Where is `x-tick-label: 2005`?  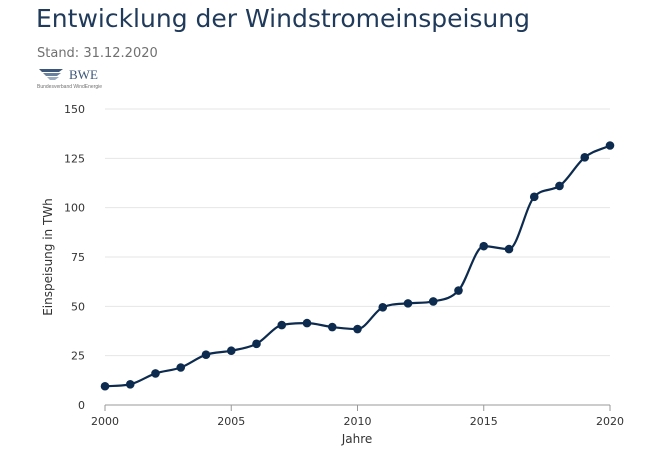 x-tick-label: 2005 is located at coordinates (231, 421).